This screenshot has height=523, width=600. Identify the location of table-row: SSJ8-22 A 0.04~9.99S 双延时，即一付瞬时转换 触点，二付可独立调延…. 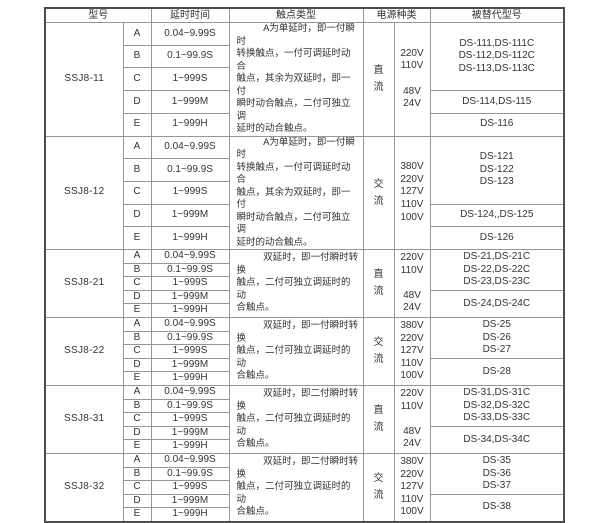
(304, 351).